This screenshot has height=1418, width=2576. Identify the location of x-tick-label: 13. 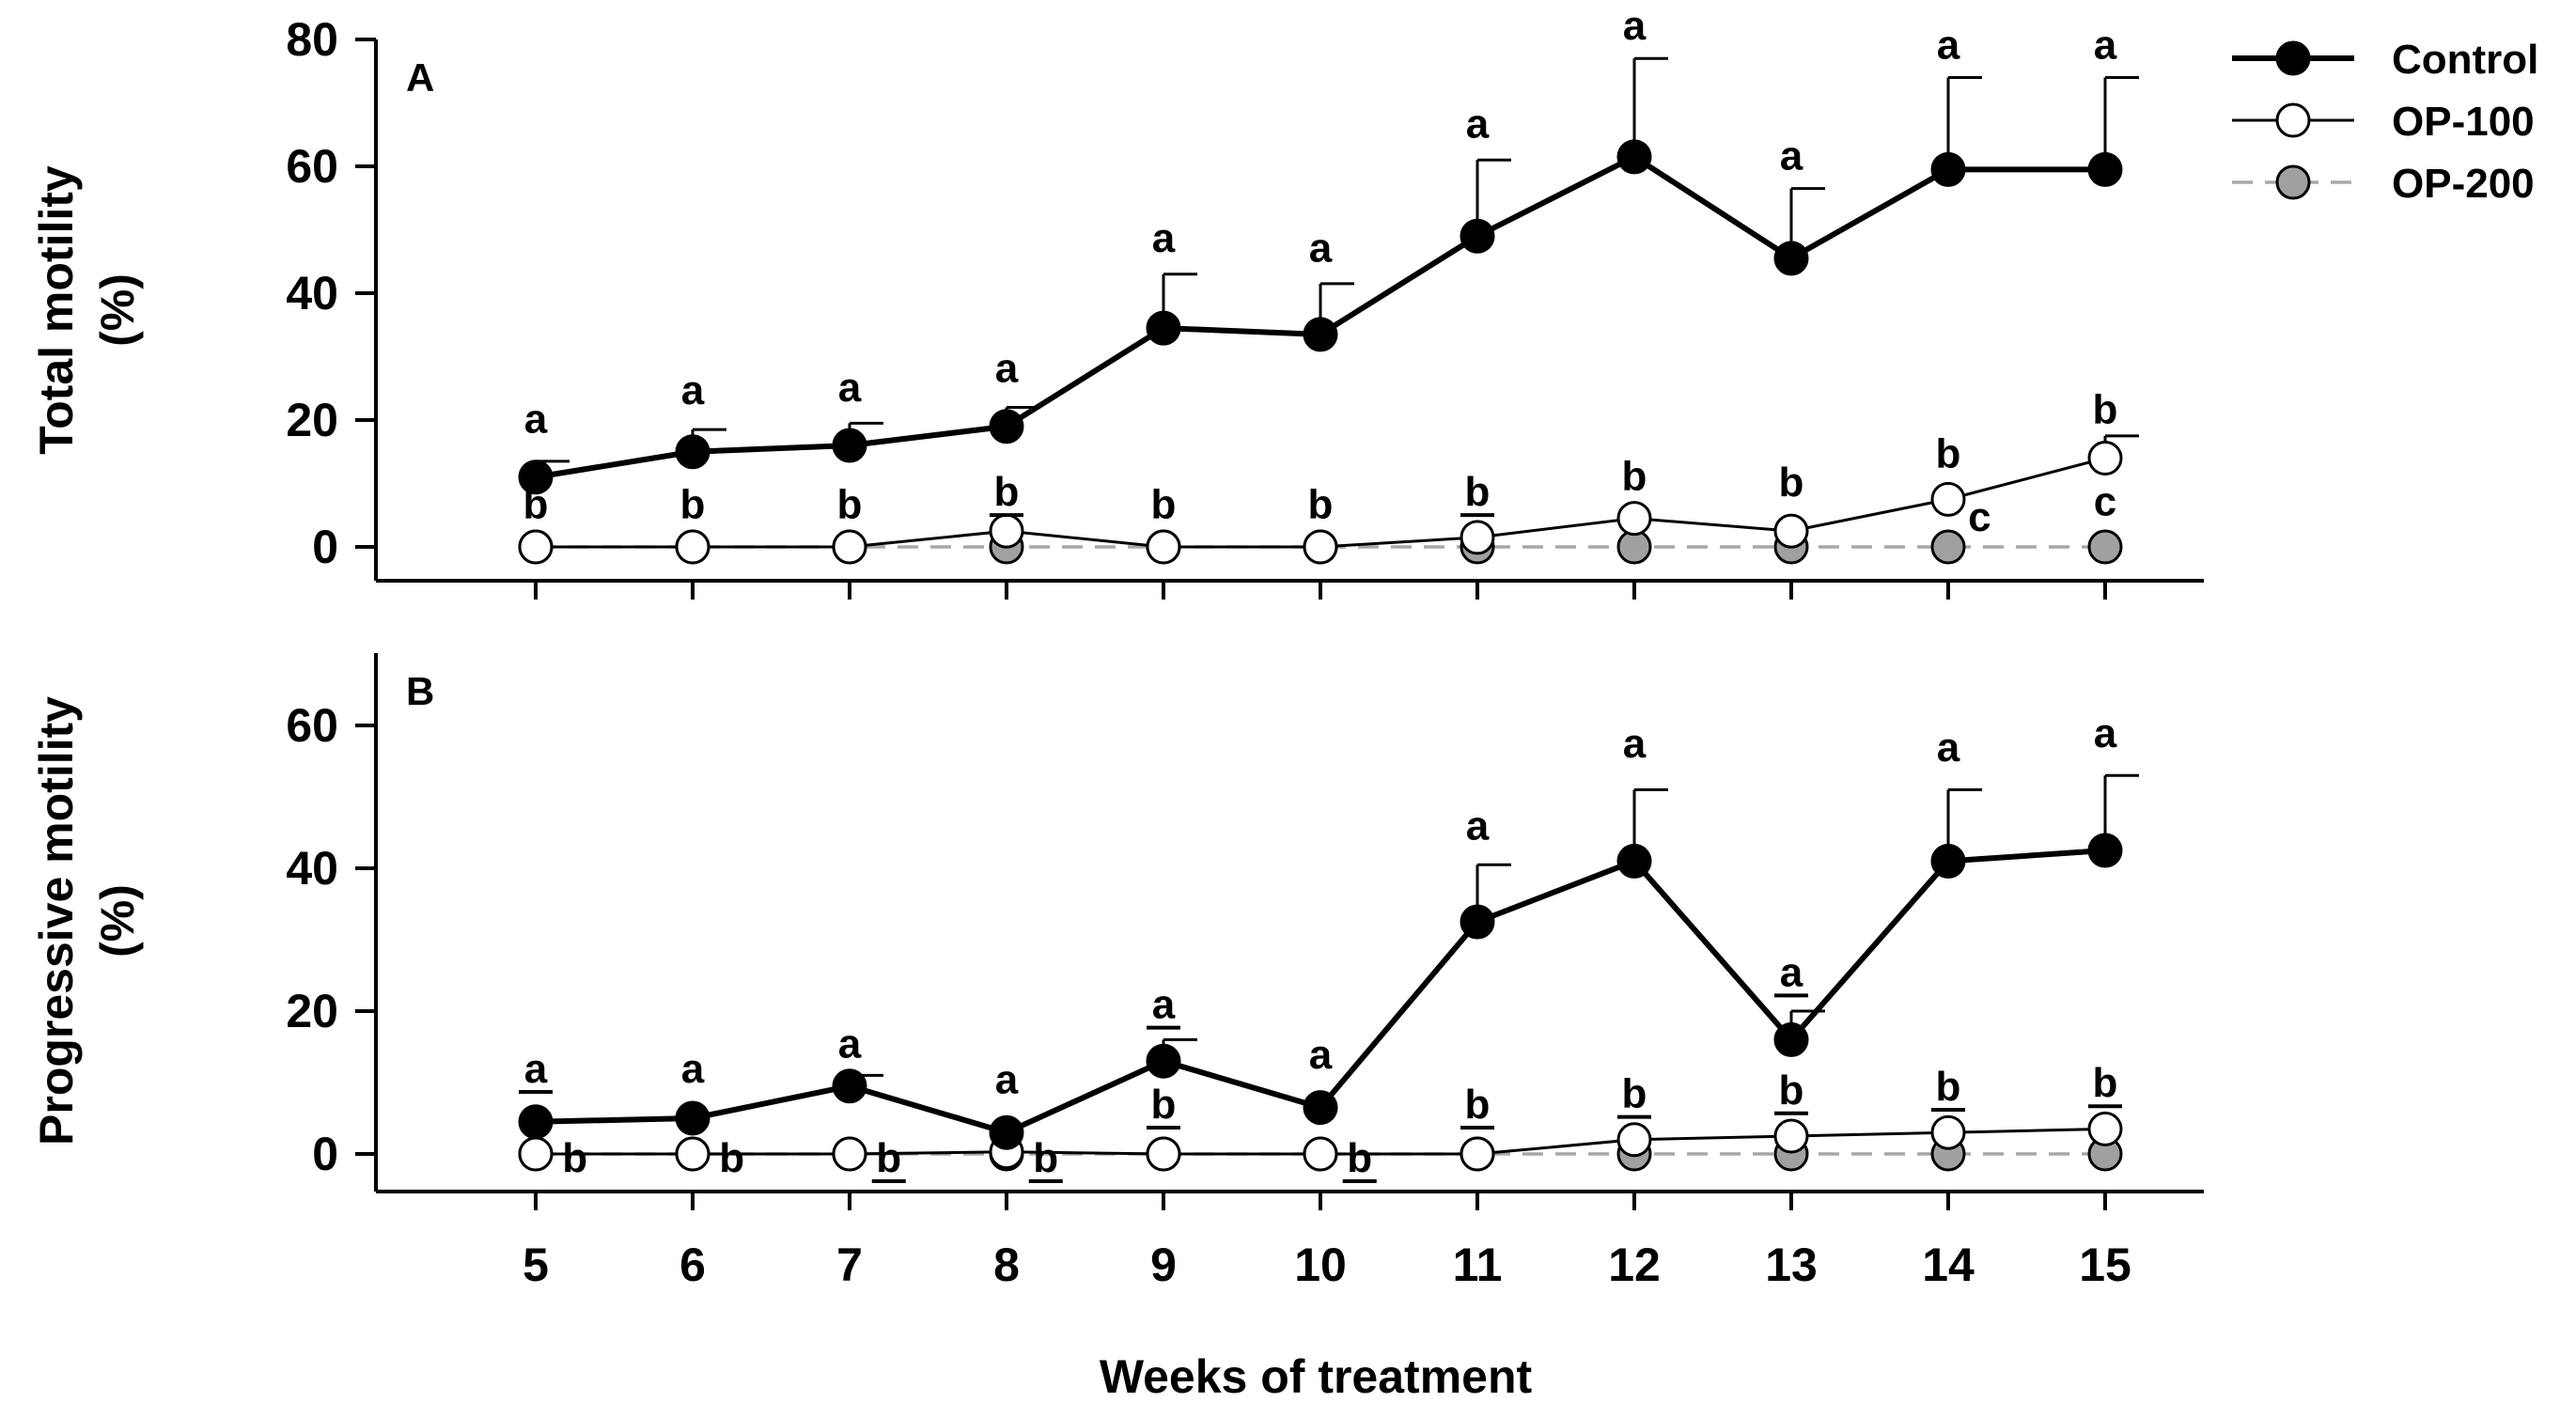
(1791, 1265).